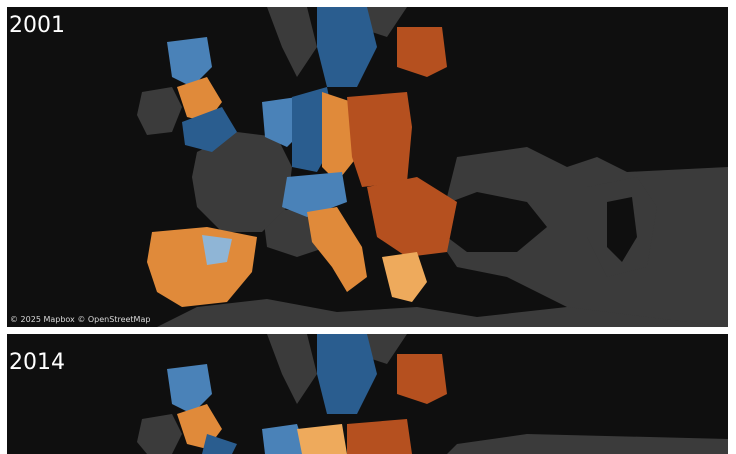  I want to click on land-france, so click(242, 182).